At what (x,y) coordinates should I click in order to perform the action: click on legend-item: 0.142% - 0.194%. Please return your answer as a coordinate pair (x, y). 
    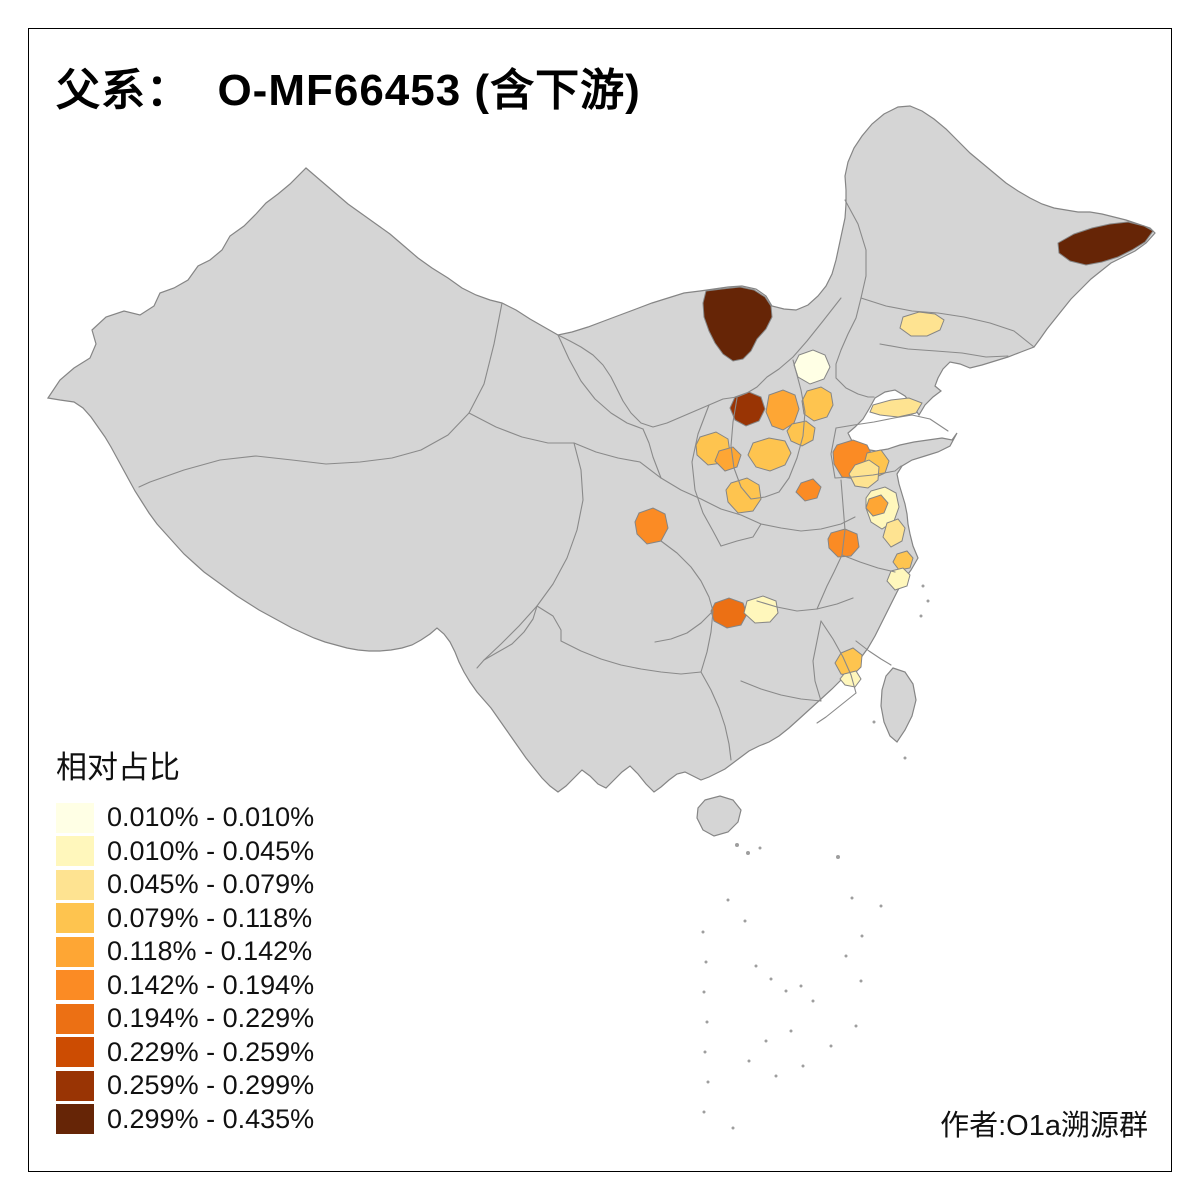
    Looking at the image, I should click on (185, 986).